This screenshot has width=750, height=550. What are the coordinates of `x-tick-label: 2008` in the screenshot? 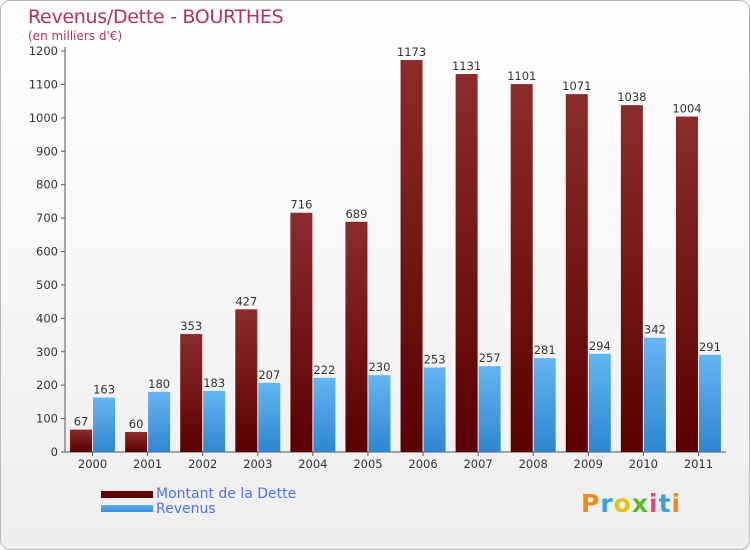 It's located at (533, 464).